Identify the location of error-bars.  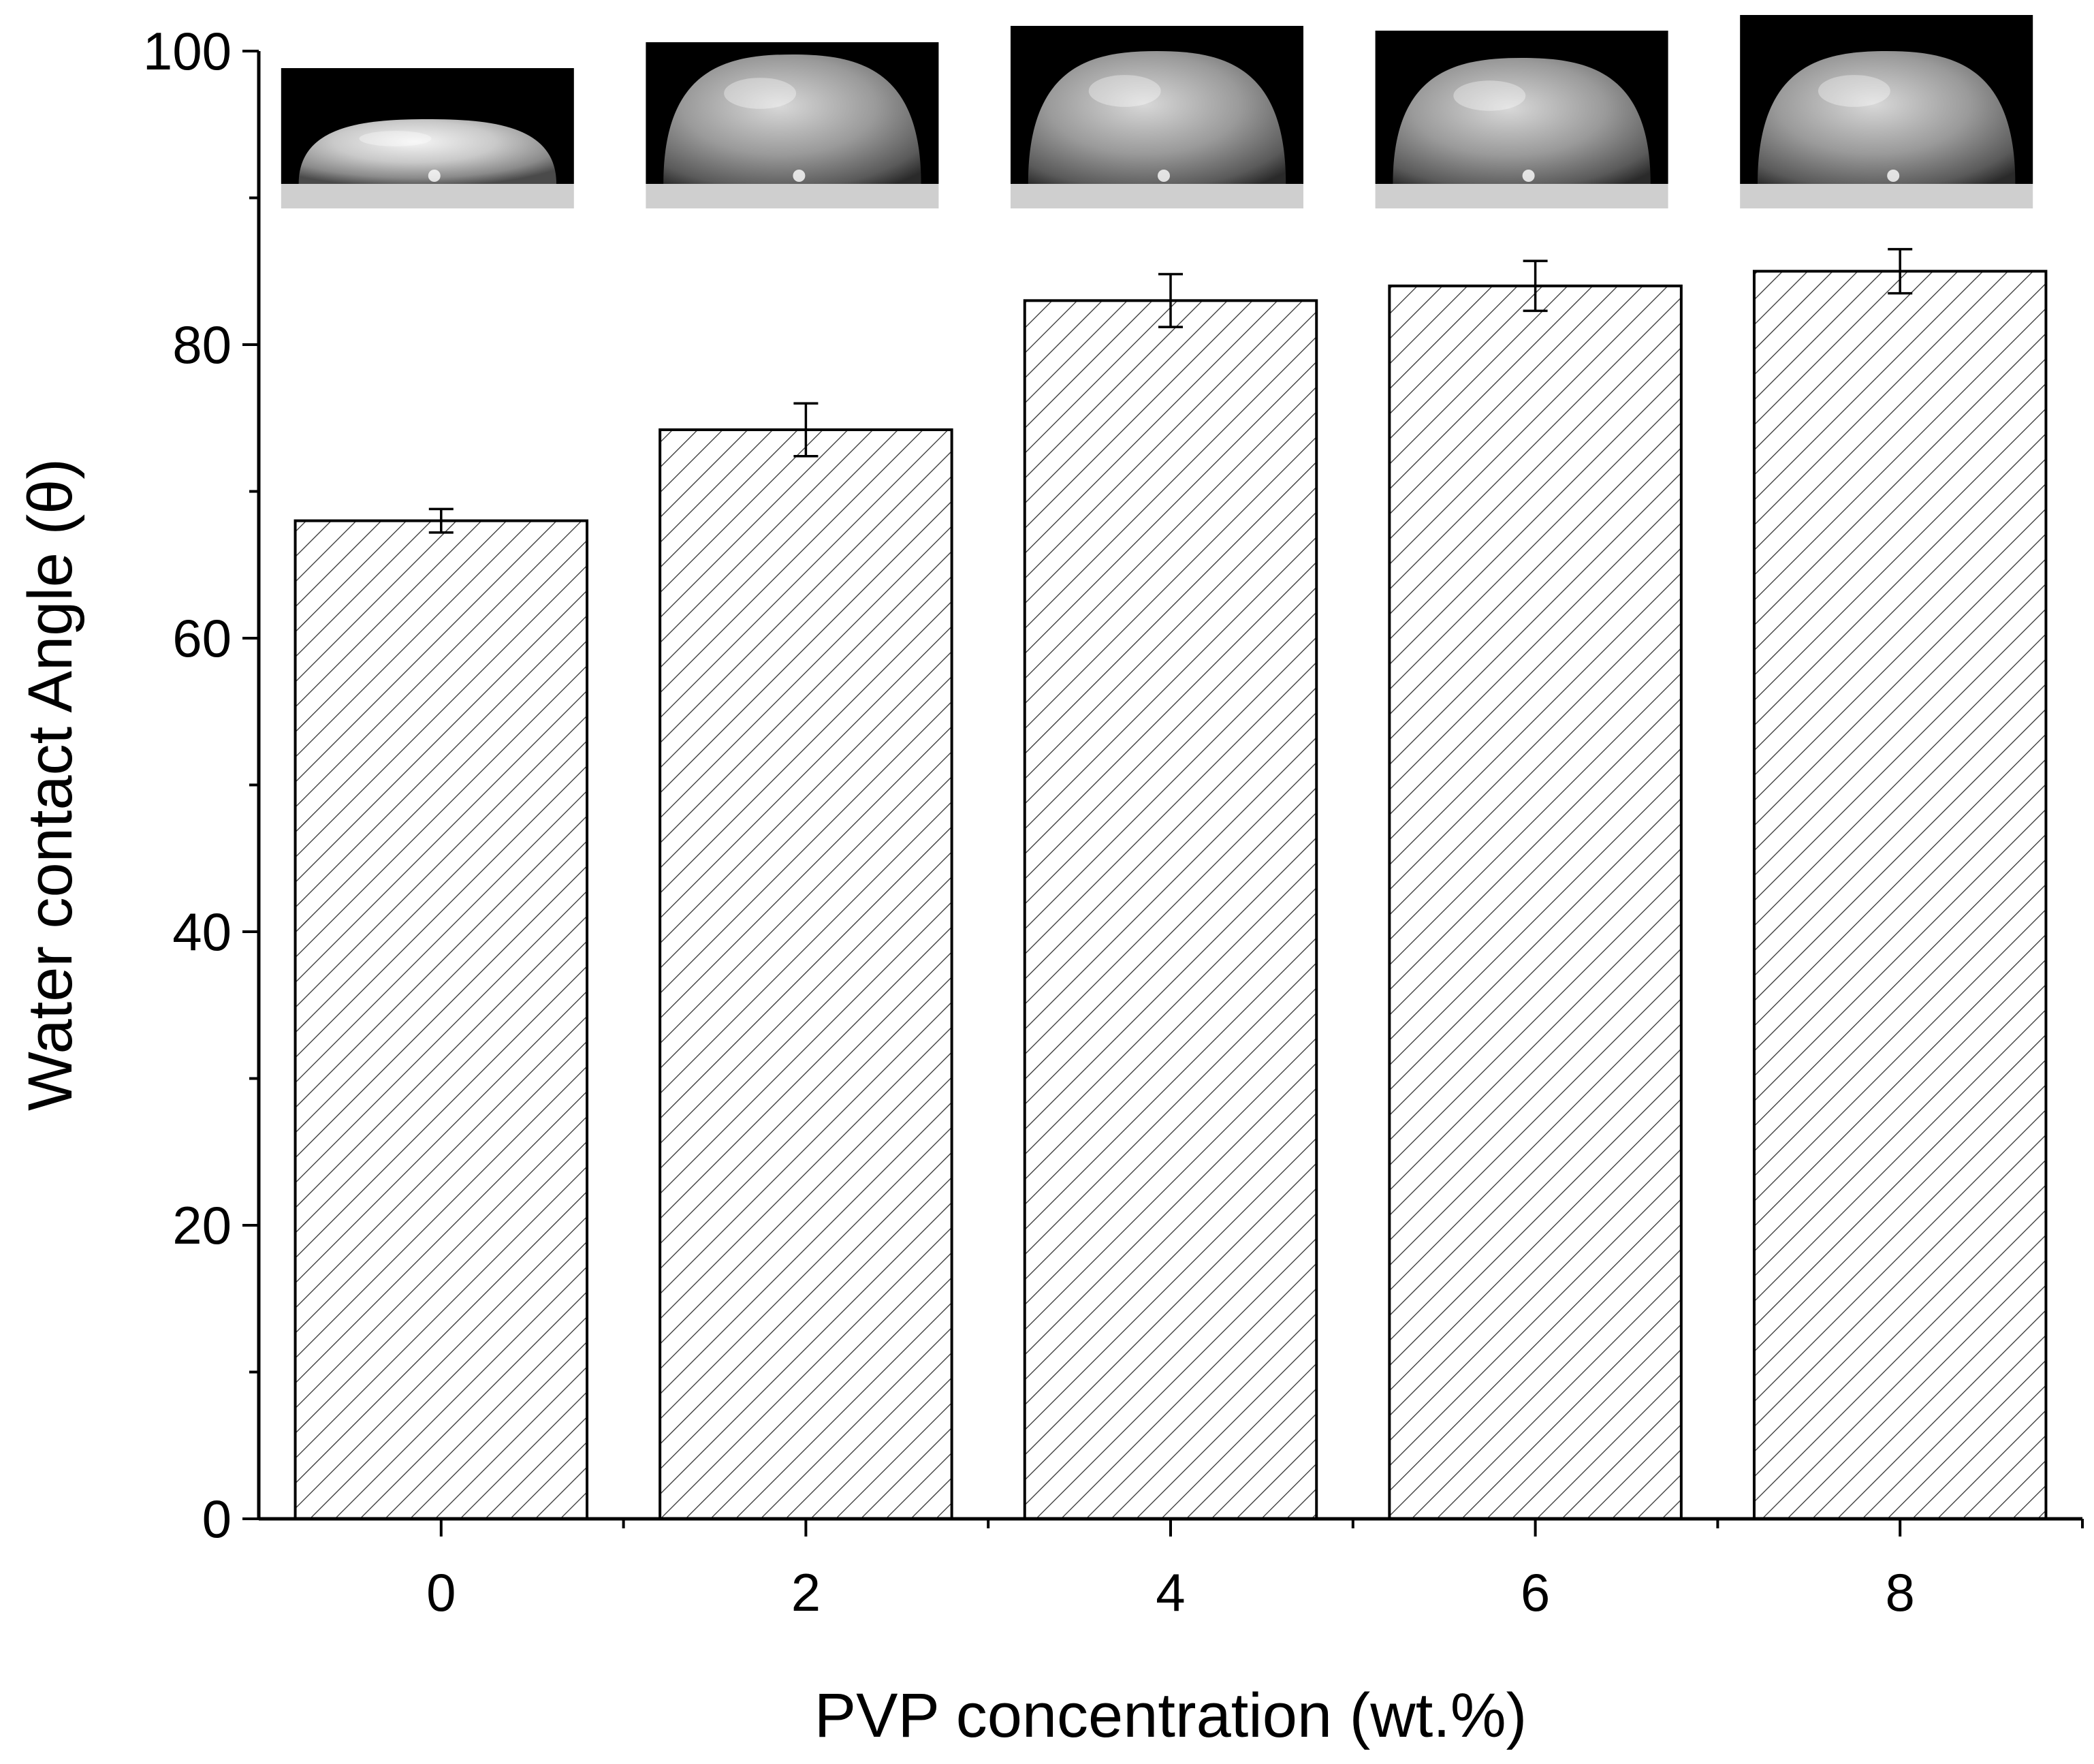
(1171, 391).